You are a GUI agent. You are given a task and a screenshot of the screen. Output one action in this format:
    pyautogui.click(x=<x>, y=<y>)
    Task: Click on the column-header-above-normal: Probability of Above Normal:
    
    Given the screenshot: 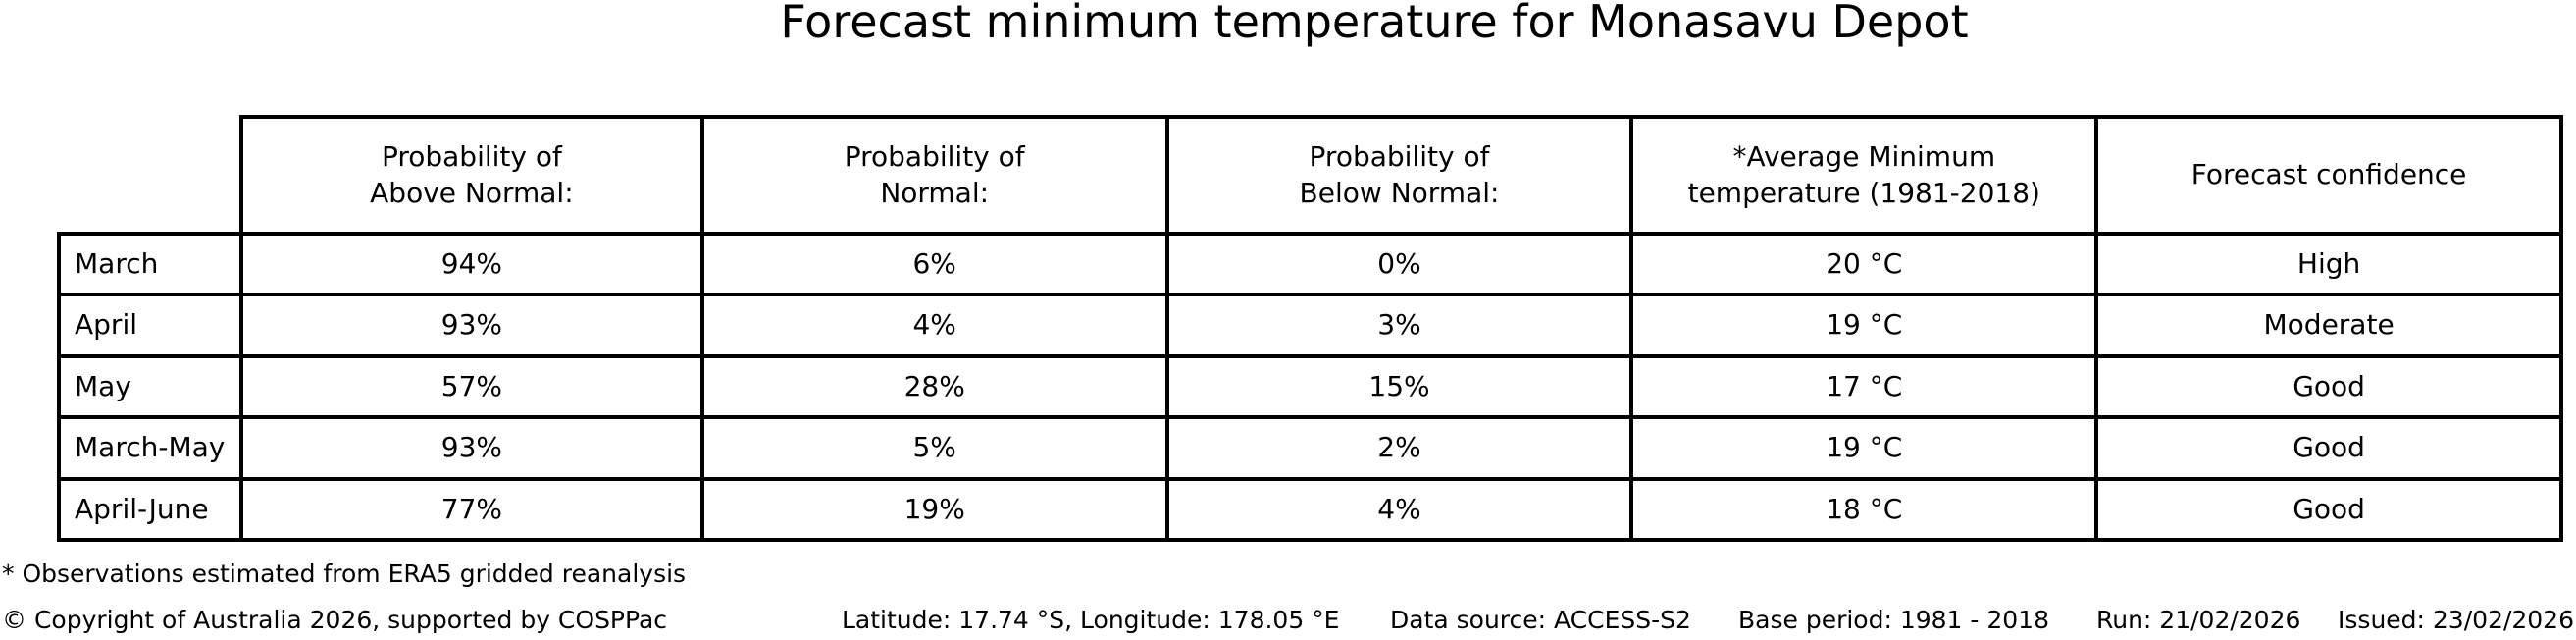 What is the action you would take?
    pyautogui.click(x=471, y=175)
    